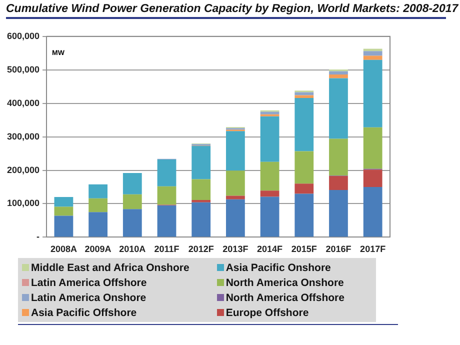  Describe the element at coordinates (23, 203) in the screenshot. I see `y-tick-label: 100,000` at that location.